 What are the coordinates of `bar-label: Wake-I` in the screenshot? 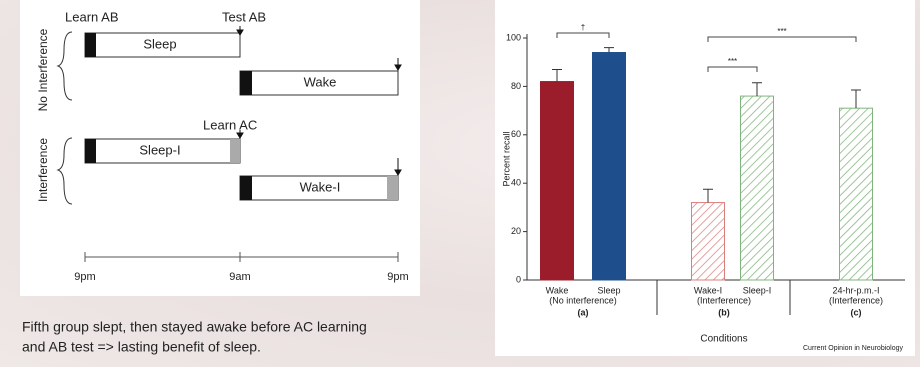 It's located at (320, 186).